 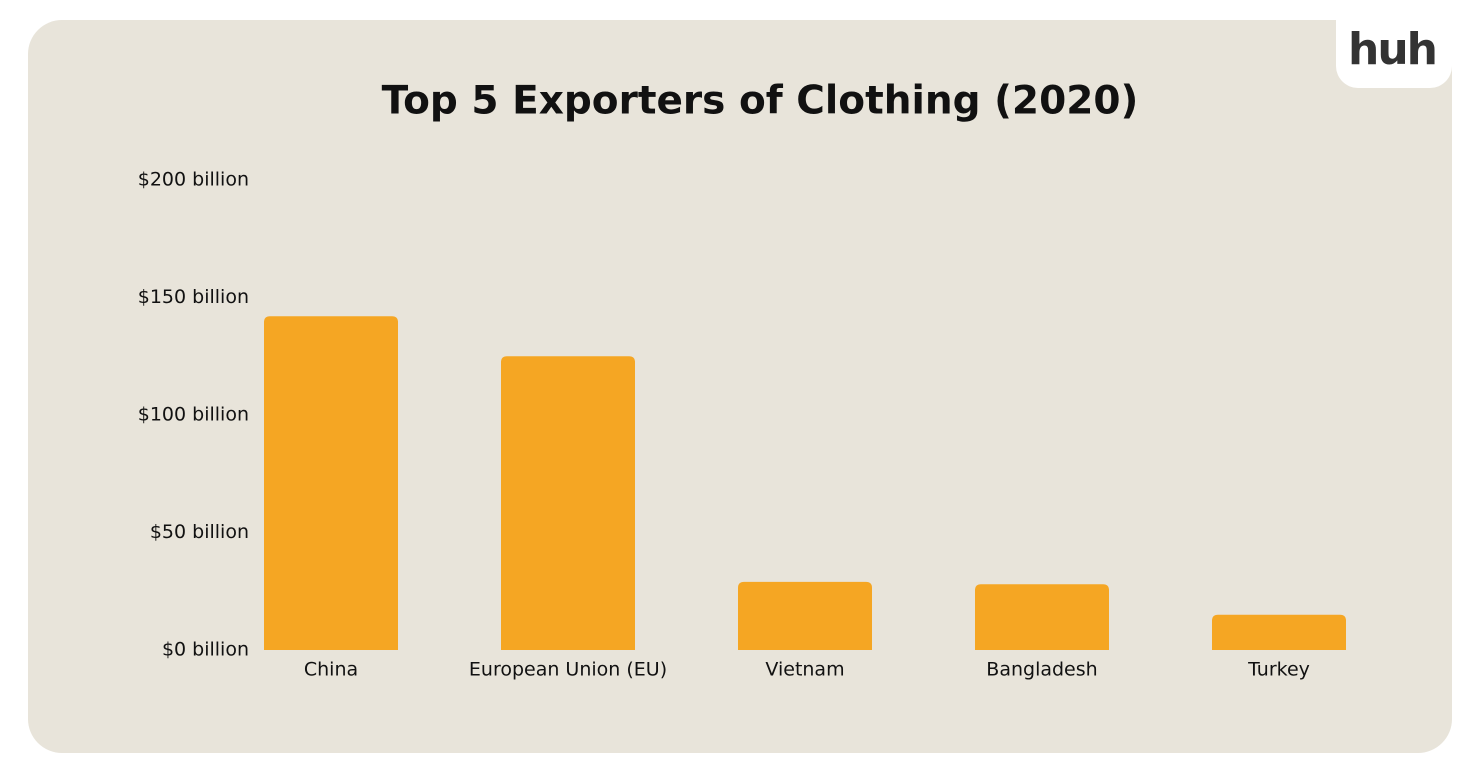 I want to click on chart-title: Top 5 Exporters of Clothing (2020), so click(x=760, y=101).